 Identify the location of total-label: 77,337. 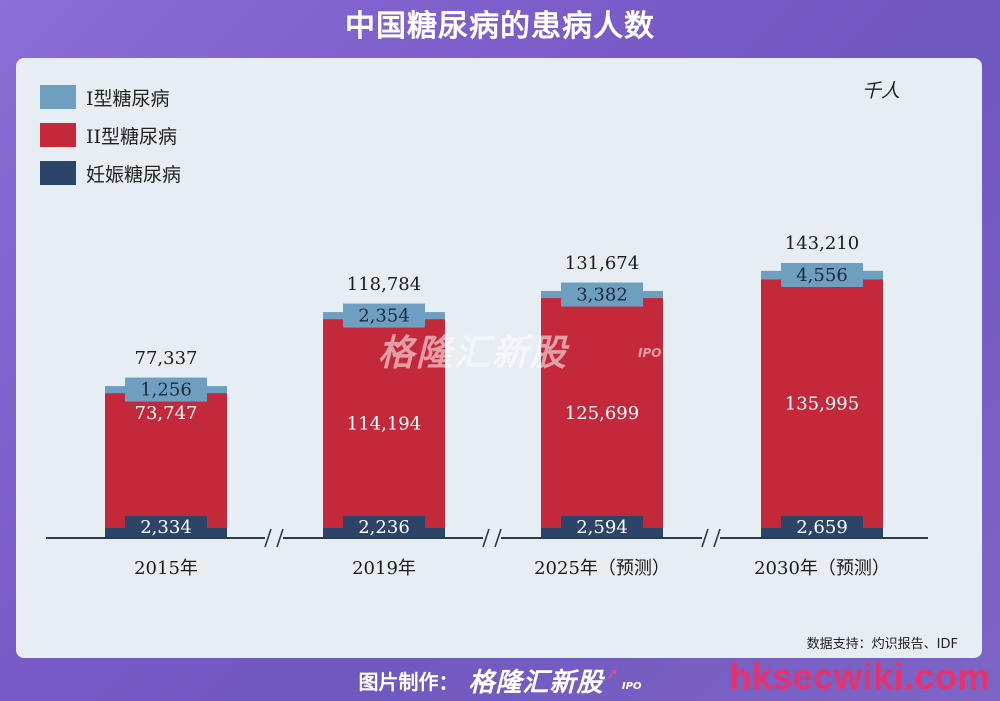
(166, 358).